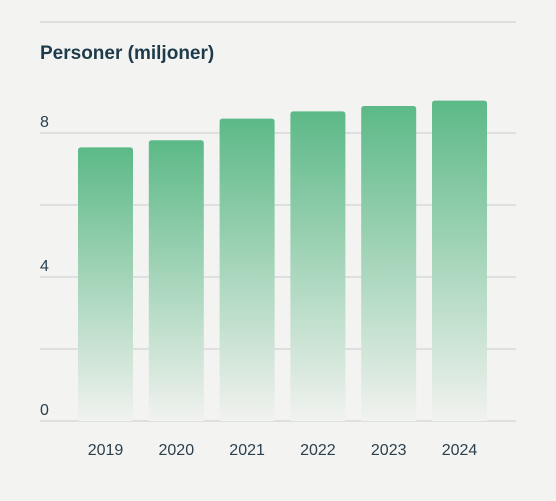 Image resolution: width=556 pixels, height=501 pixels. Describe the element at coordinates (106, 450) in the screenshot. I see `x-tick-label: 2019` at that location.